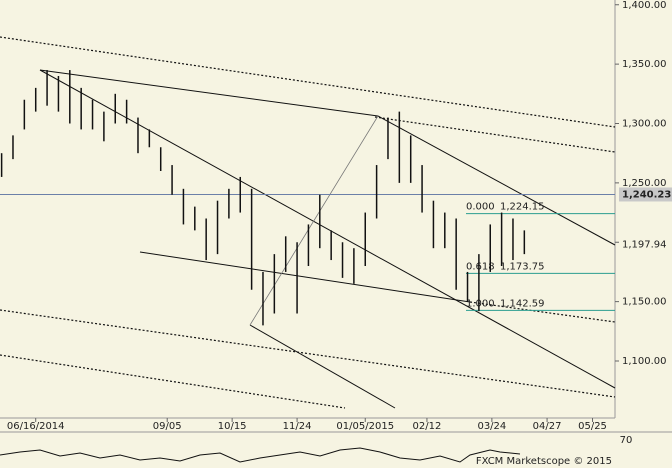 Image resolution: width=672 pixels, height=468 pixels. What do you see at coordinates (644, 361) in the screenshot?
I see `y-tick-label: 1,100.00` at bounding box center [644, 361].